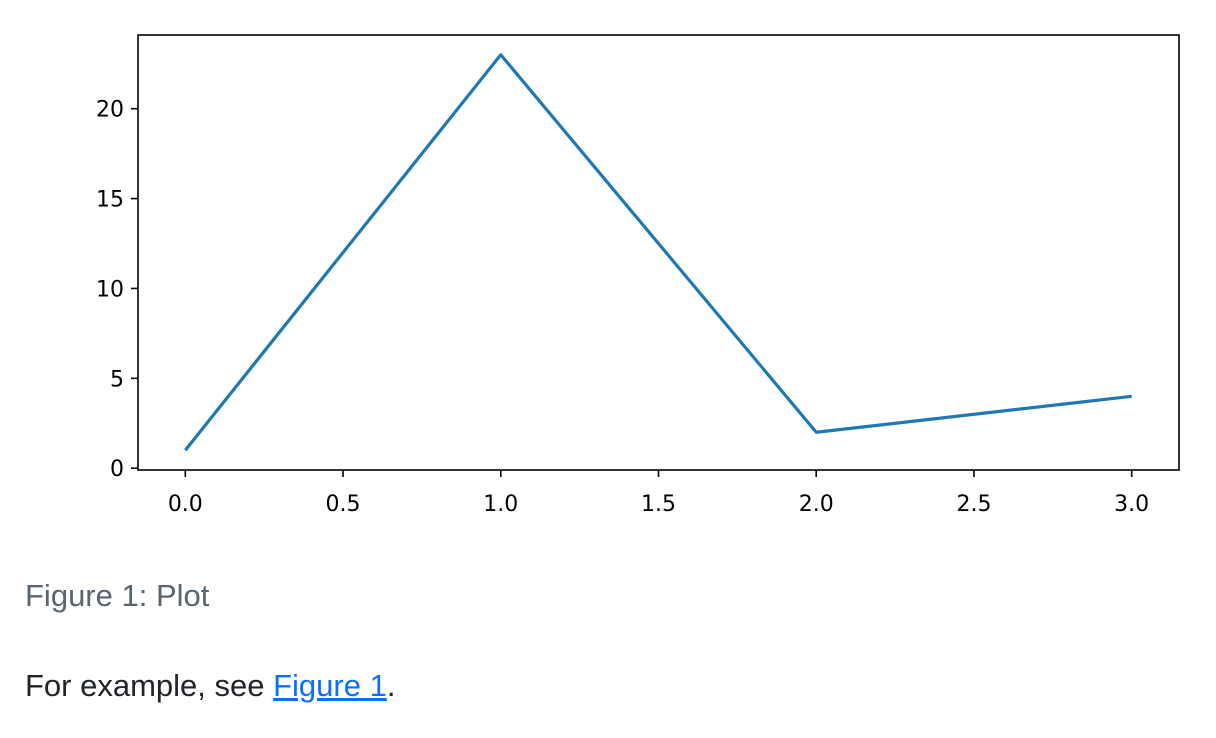  I want to click on figure-link: Figure 1, so click(330, 685).